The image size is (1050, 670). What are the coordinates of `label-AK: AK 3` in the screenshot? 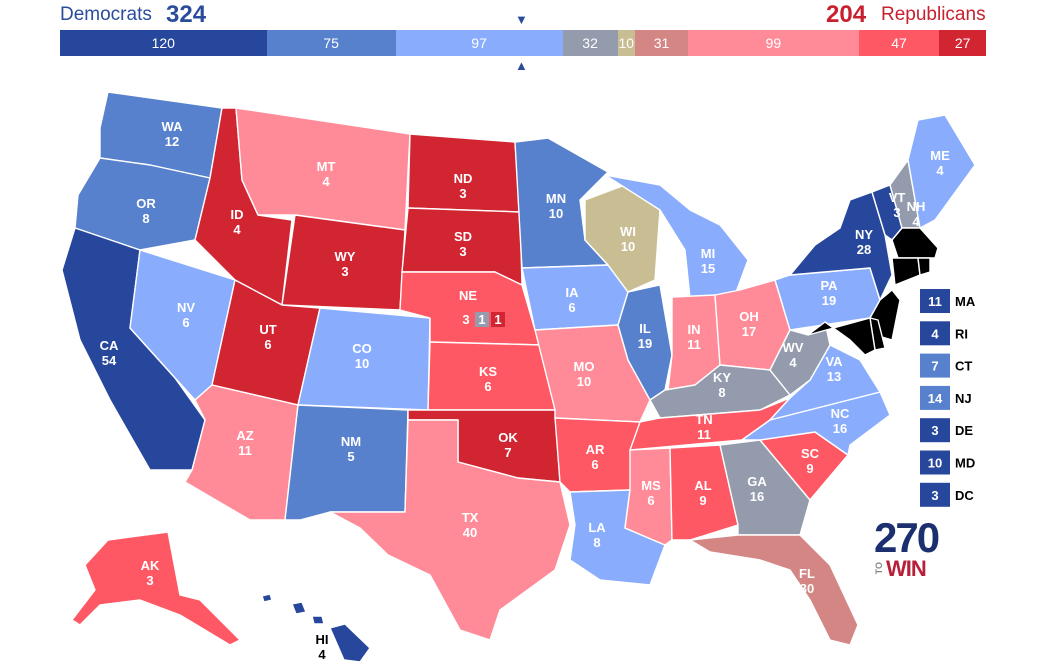 It's located at (150, 573).